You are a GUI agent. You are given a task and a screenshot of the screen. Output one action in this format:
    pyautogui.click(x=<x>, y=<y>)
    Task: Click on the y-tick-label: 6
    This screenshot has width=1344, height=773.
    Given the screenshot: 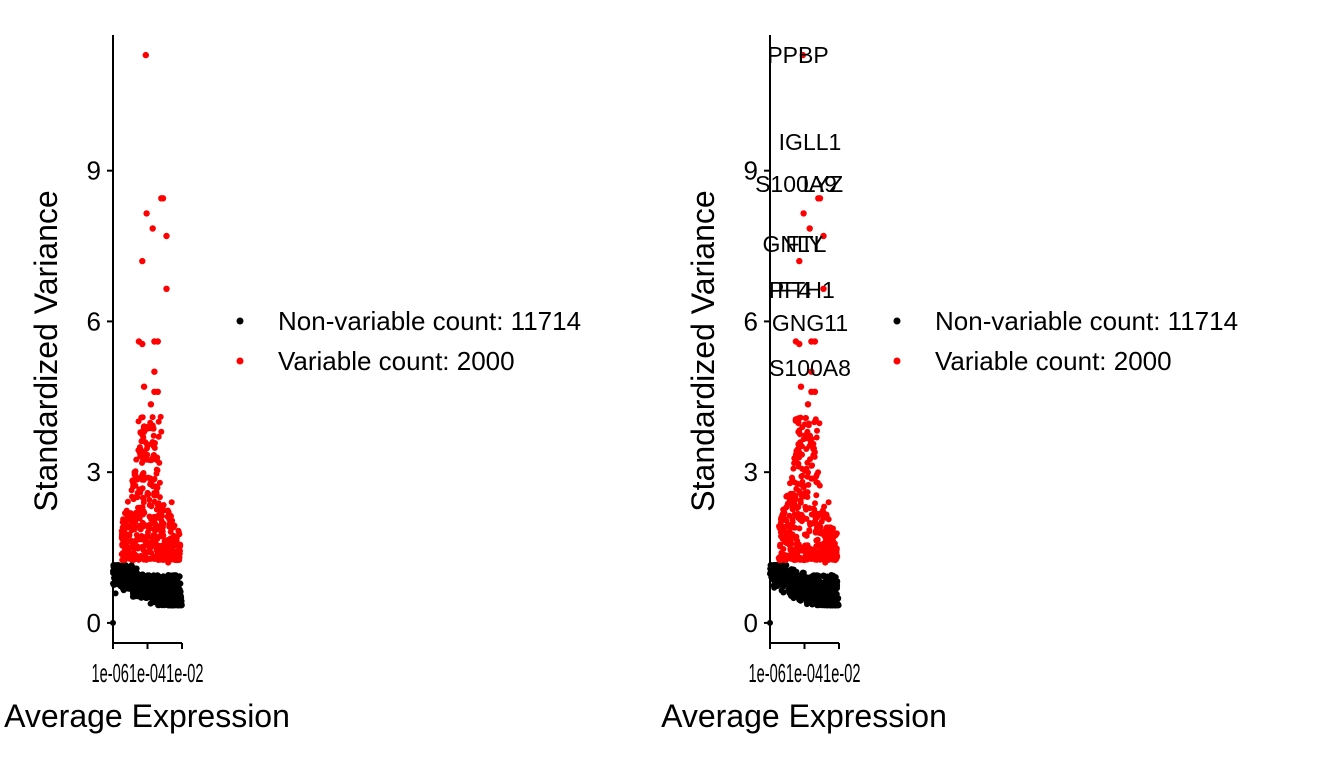 What is the action you would take?
    pyautogui.click(x=751, y=321)
    